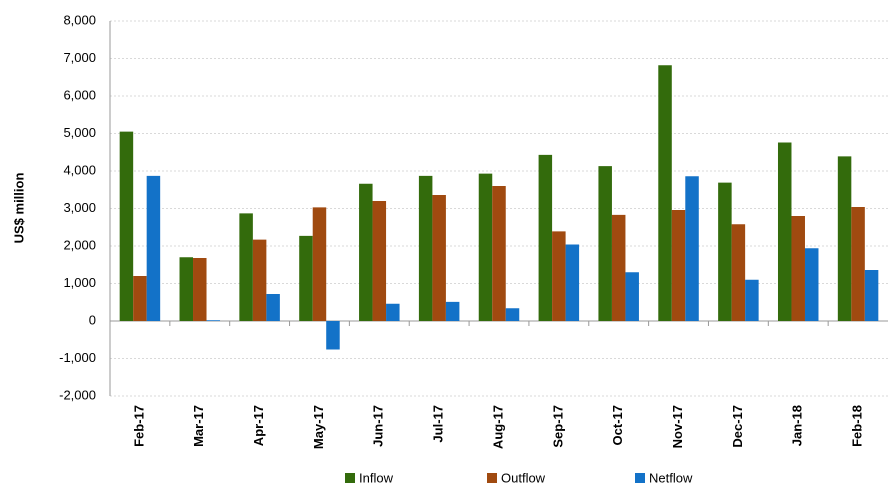  Describe the element at coordinates (318, 427) in the screenshot. I see `x-tick-label: May-17` at that location.